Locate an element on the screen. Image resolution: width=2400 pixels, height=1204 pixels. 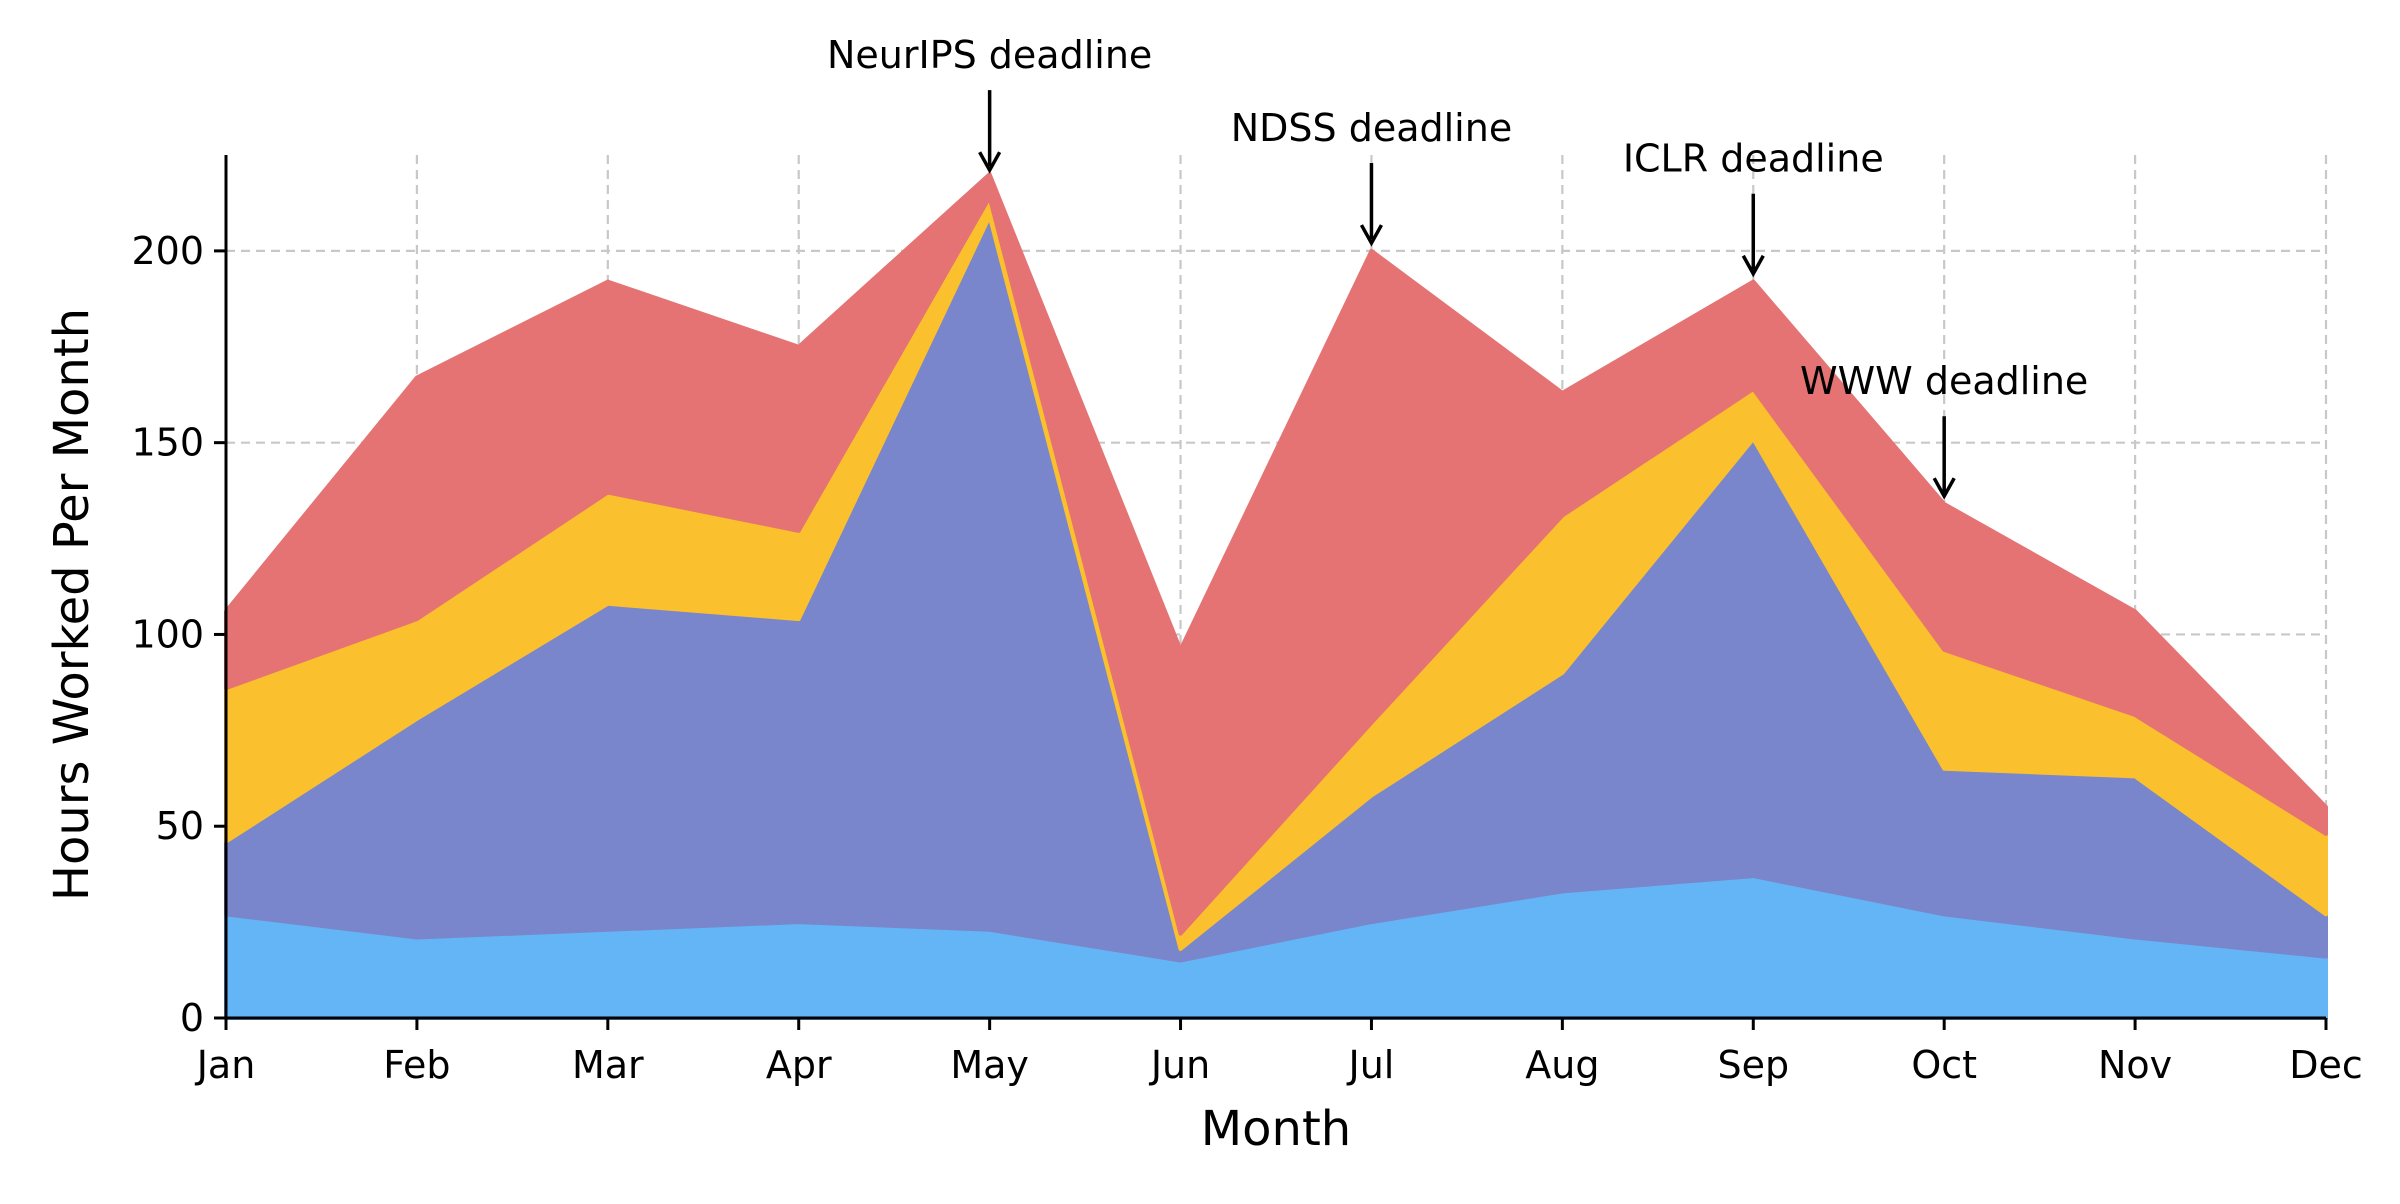
x-tick-label: Feb is located at coordinates (416, 1065).